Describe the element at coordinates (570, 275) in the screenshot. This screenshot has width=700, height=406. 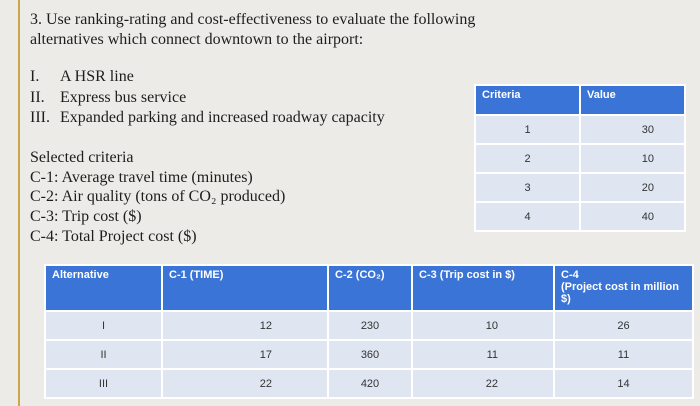
I see `header-text: C-4` at that location.